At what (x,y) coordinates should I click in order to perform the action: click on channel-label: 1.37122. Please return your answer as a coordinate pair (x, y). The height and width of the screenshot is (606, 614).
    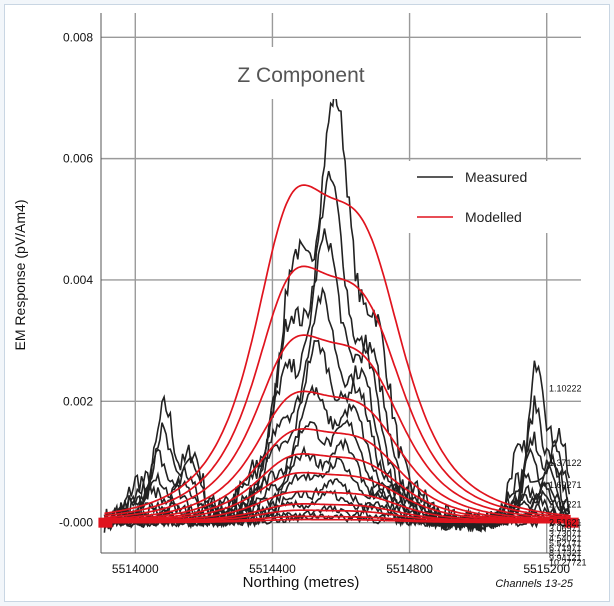
    Looking at the image, I should click on (565, 463).